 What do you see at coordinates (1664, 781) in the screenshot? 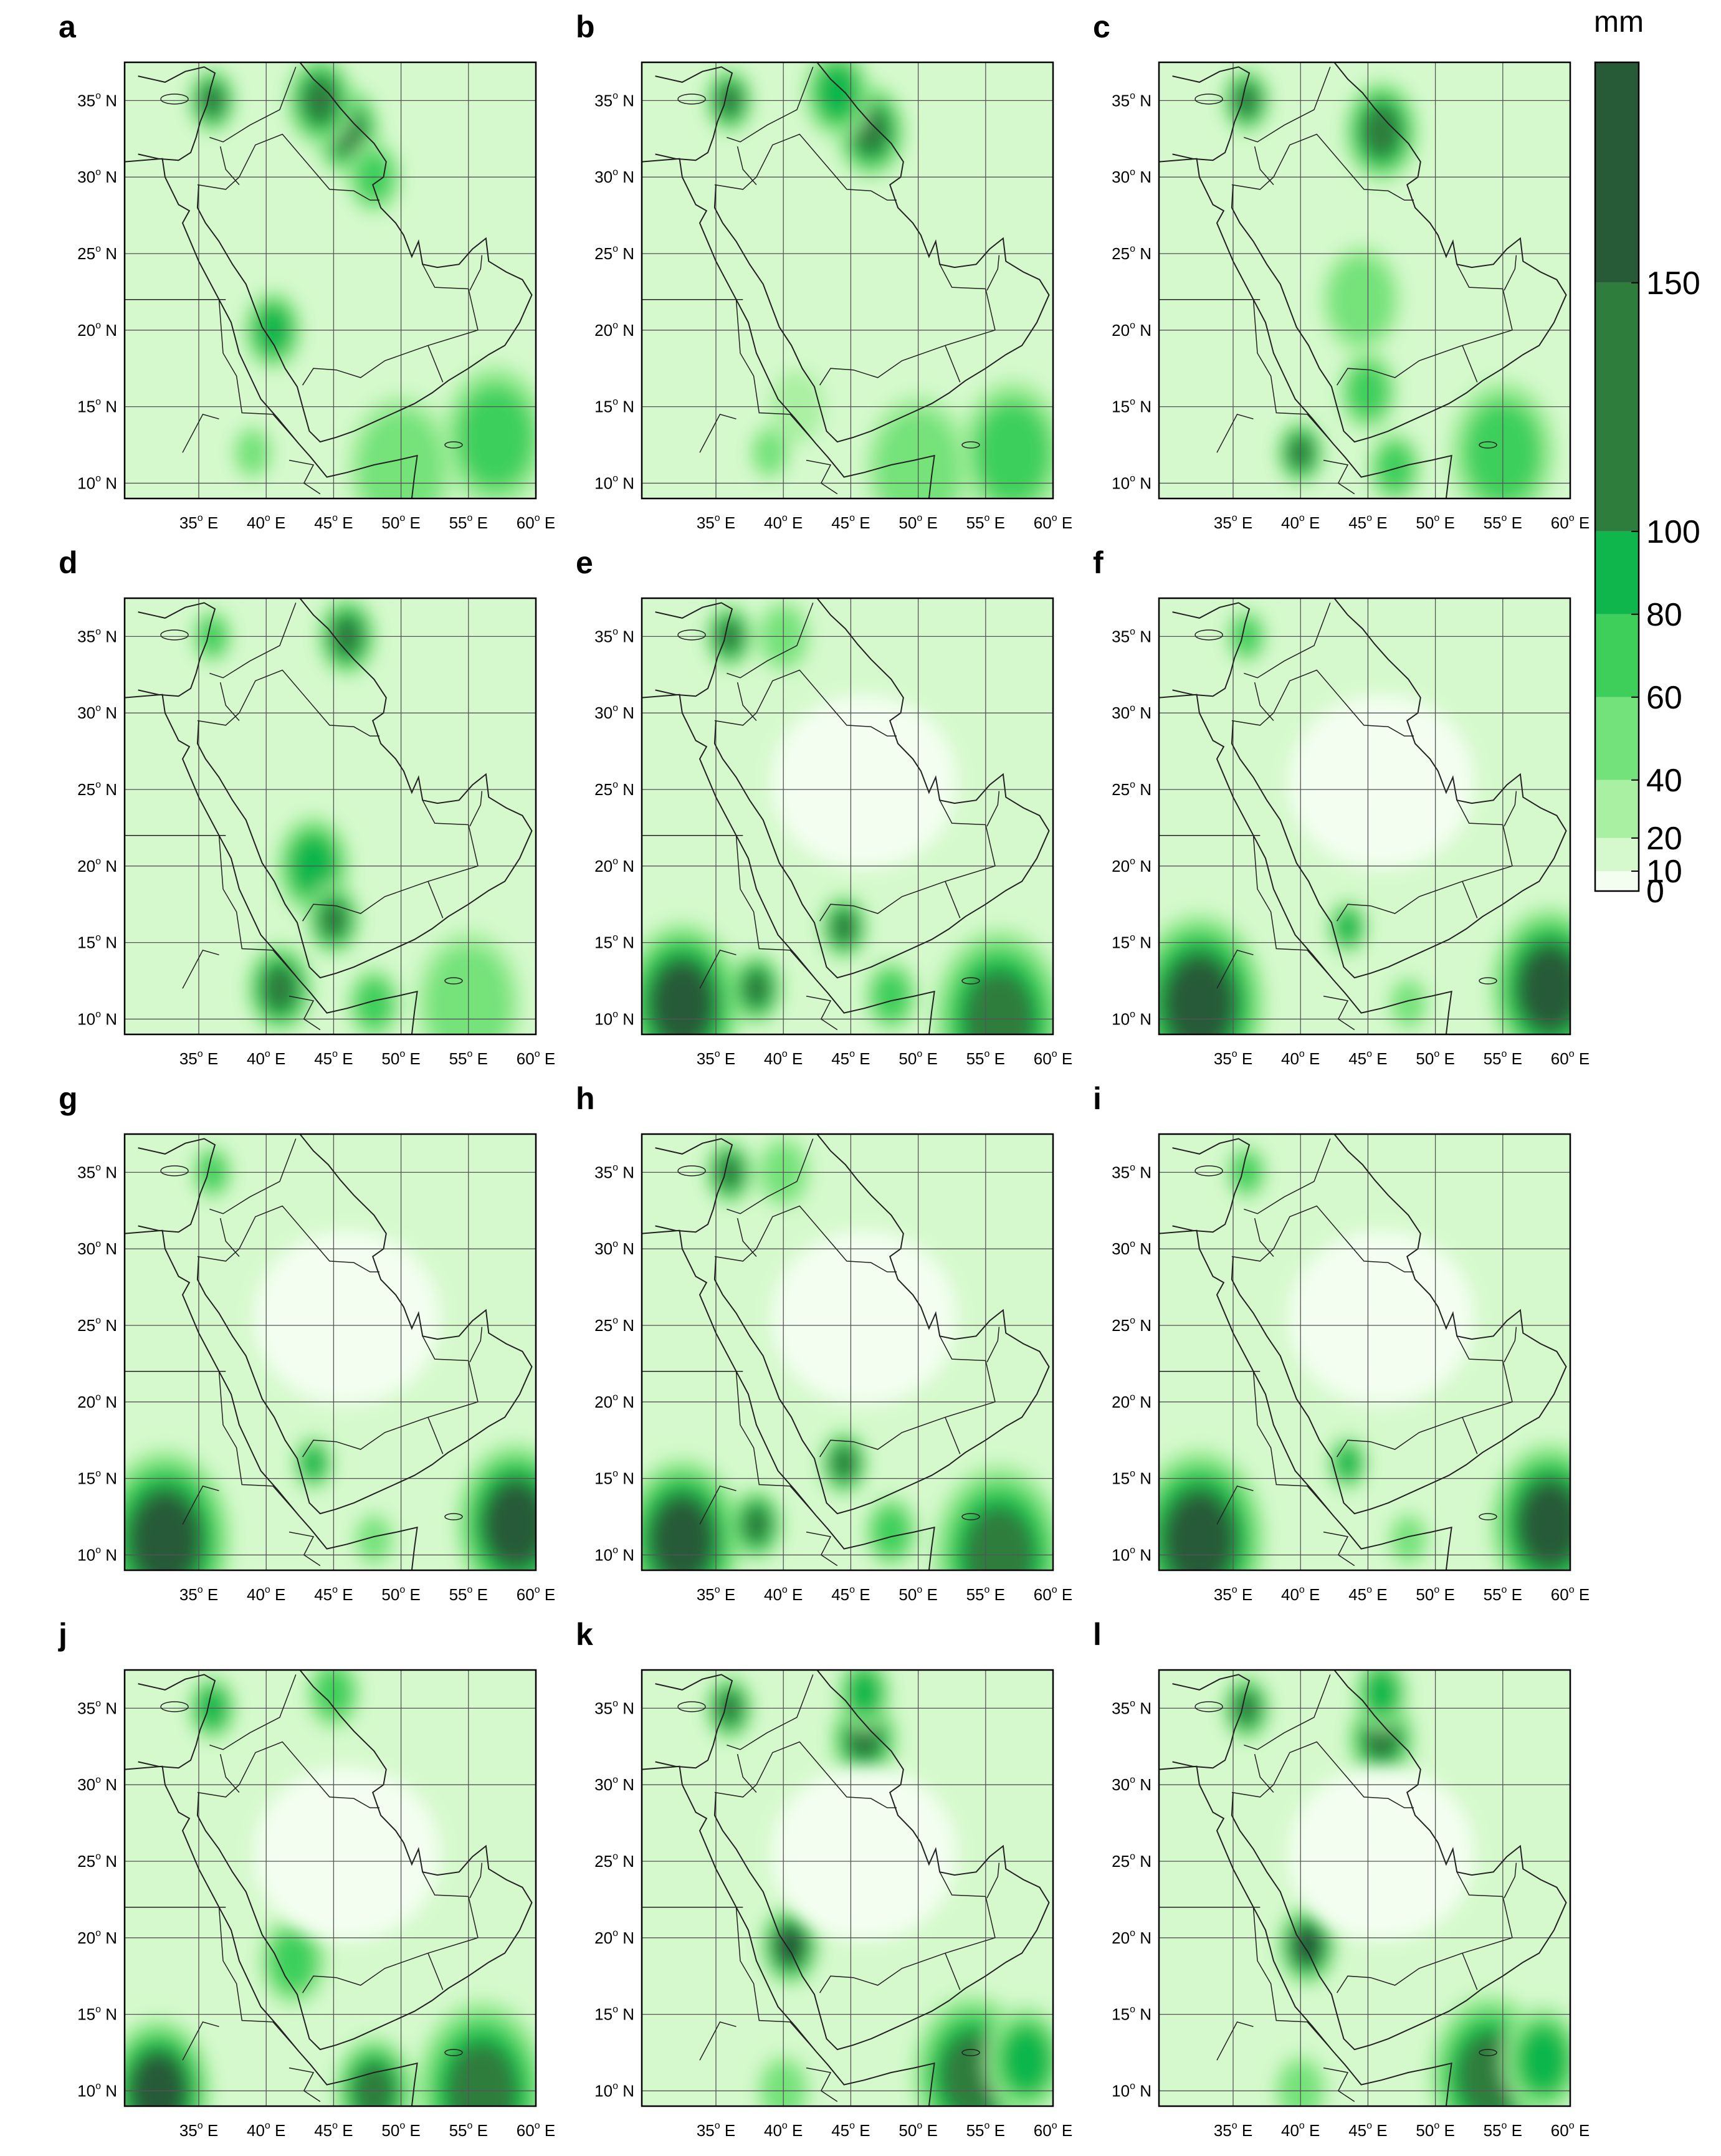
I see `colorbar-tick-label: 40` at bounding box center [1664, 781].